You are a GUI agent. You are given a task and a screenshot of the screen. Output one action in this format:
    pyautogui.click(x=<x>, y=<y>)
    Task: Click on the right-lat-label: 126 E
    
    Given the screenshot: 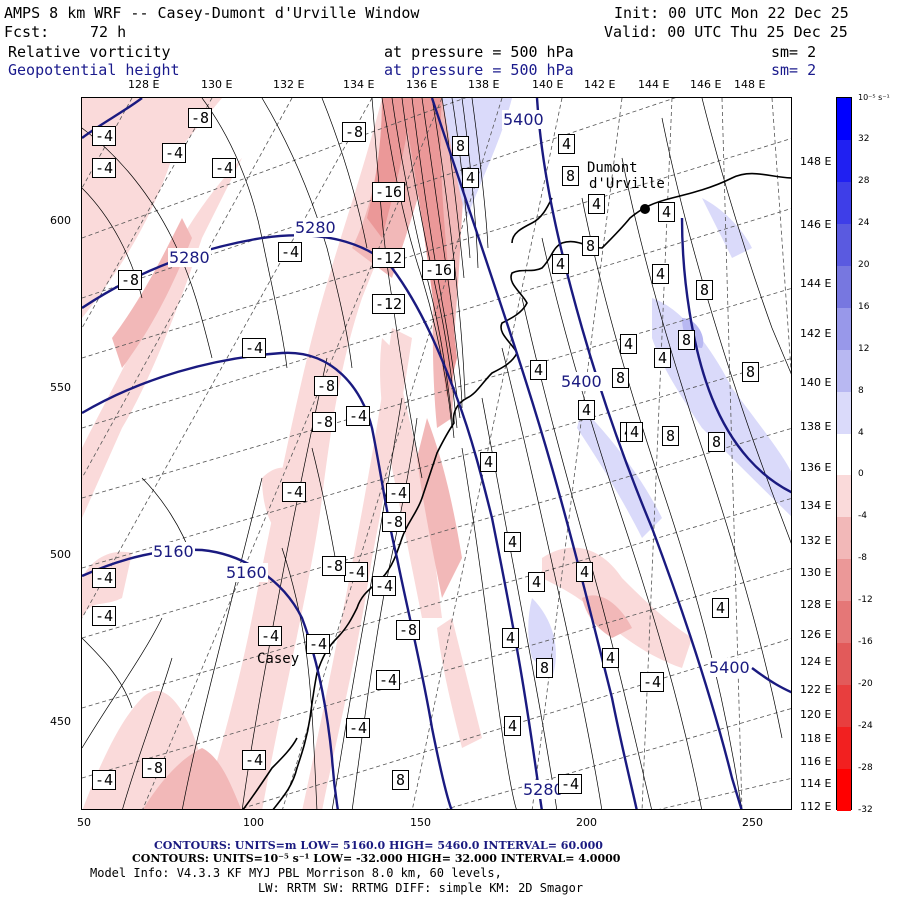 What is the action you would take?
    pyautogui.click(x=816, y=634)
    